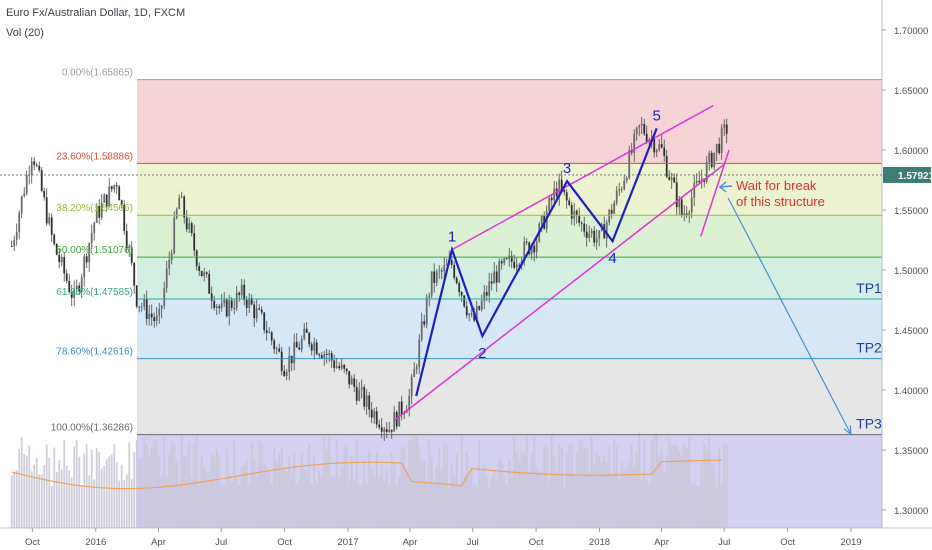 The height and width of the screenshot is (550, 932). Describe the element at coordinates (25, 33) in the screenshot. I see `volume-indicator-label: Vol (20)` at that location.